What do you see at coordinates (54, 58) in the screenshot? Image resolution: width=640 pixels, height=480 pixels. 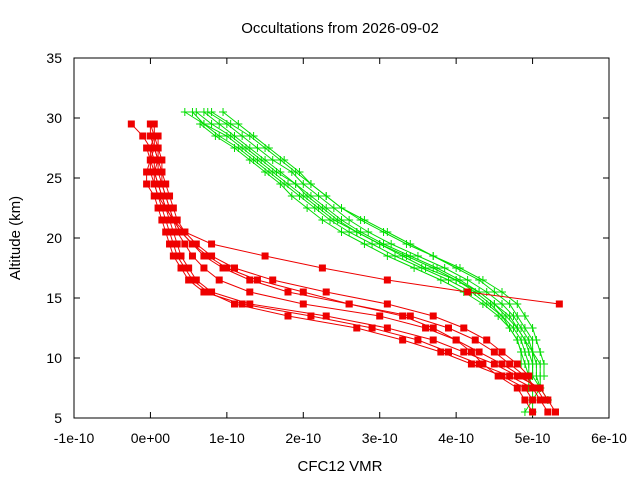 I see `y-tick-label: 35` at bounding box center [54, 58].